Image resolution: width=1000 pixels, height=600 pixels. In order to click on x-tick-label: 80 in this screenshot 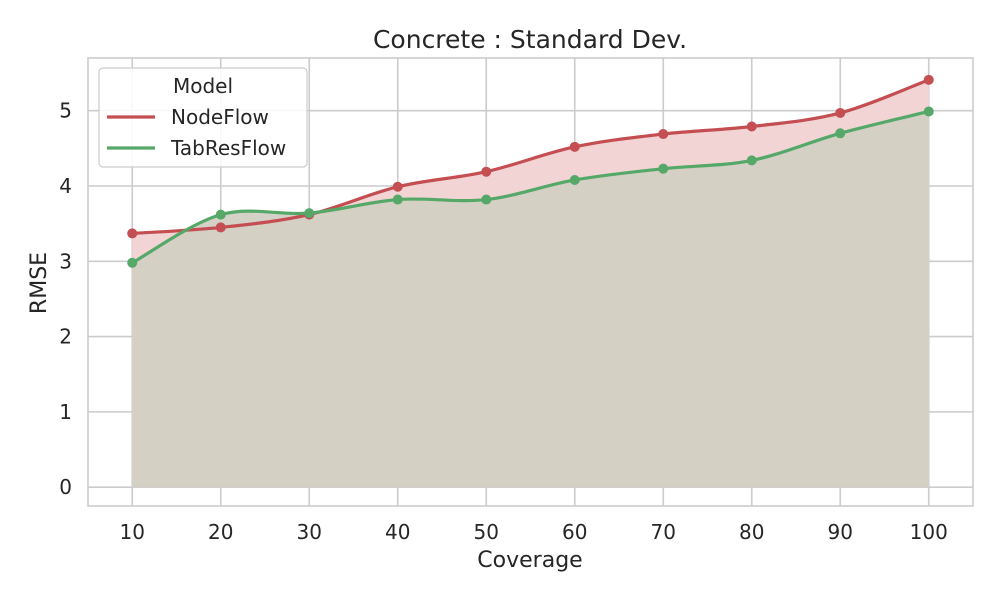, I will do `click(751, 532)`.